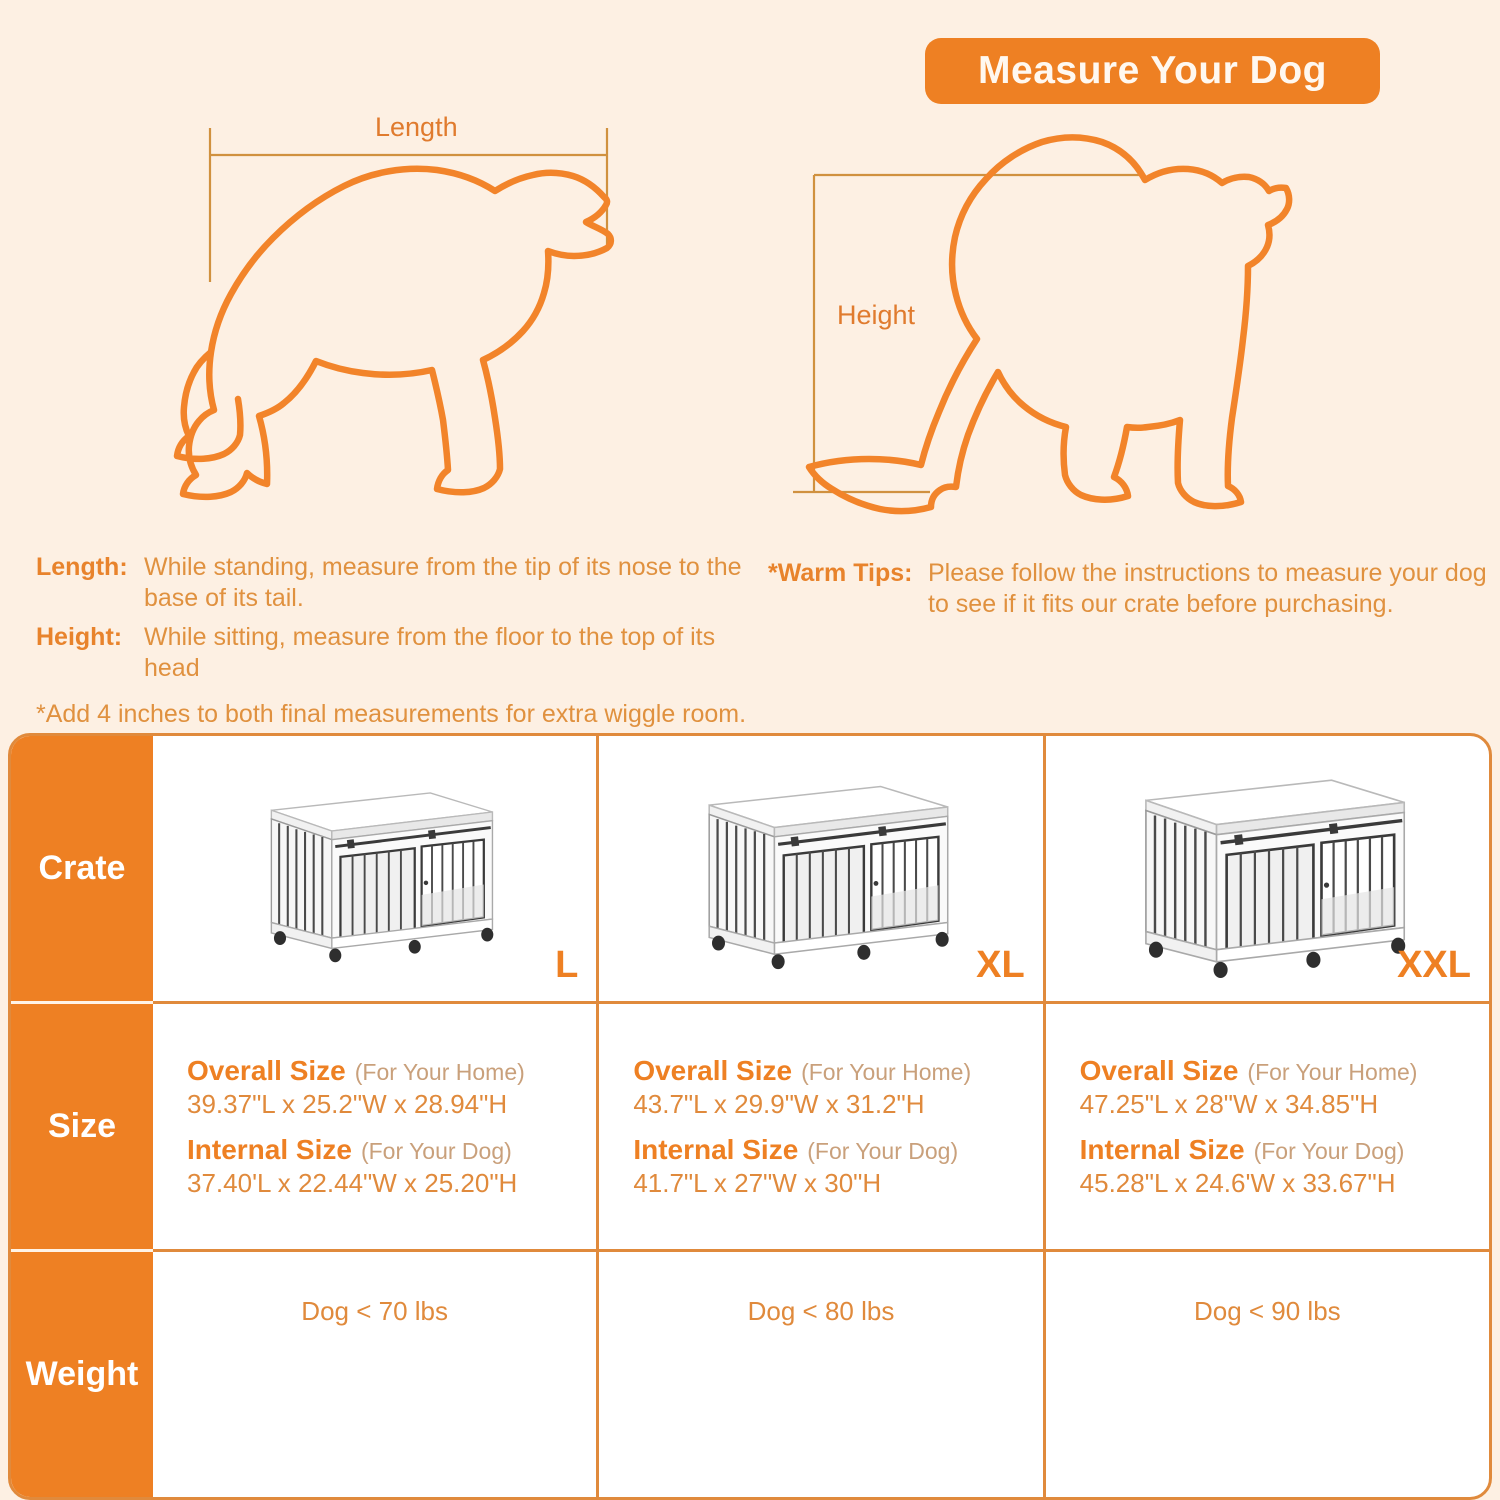 The height and width of the screenshot is (1500, 1500). I want to click on measure-your-dog-badge: Measure Your Dog, so click(1152, 71).